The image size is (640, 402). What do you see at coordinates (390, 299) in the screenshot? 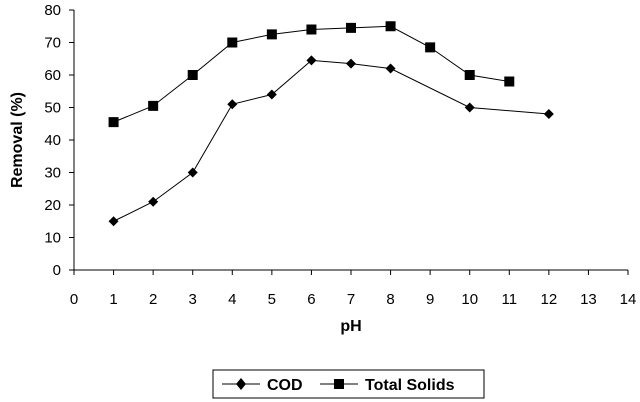
I see `x-tick-label: 8` at bounding box center [390, 299].